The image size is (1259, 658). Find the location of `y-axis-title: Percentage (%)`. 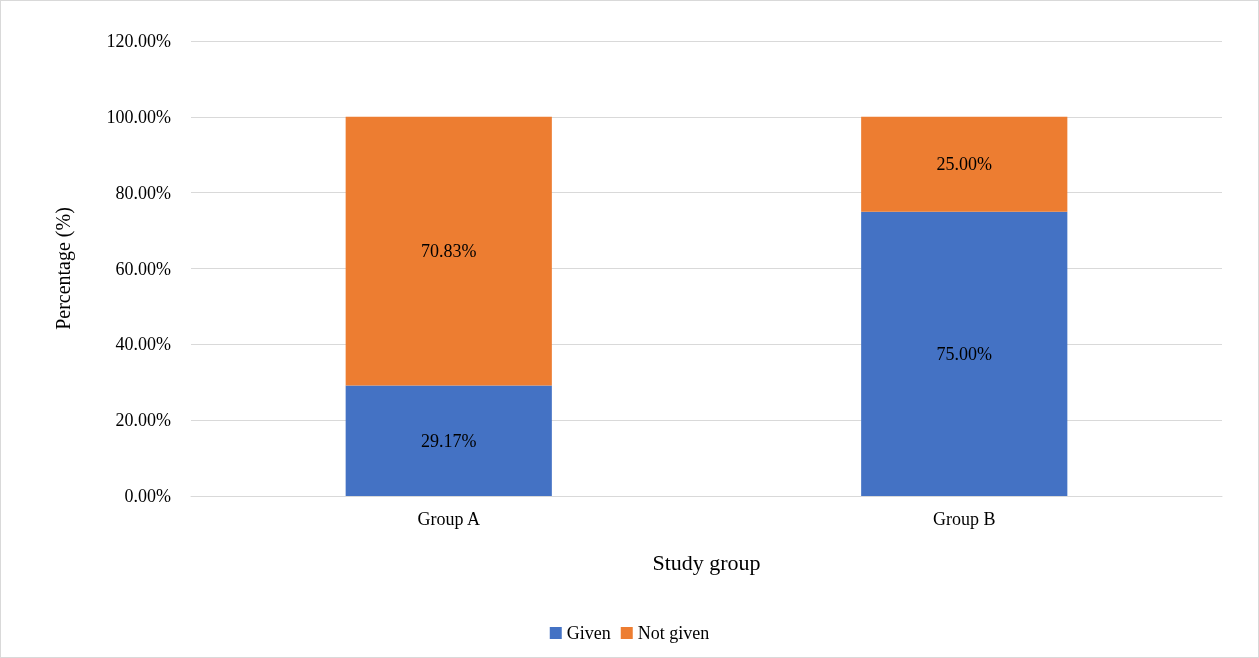

y-axis-title: Percentage (%) is located at coordinates (63, 268).